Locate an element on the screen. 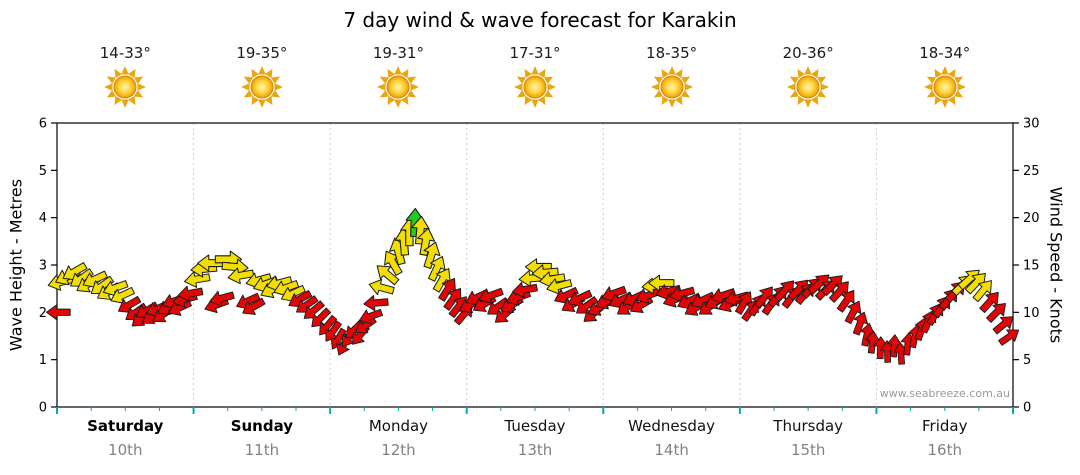 This screenshot has width=1080, height=475. date-label: 13th is located at coordinates (535, 450).